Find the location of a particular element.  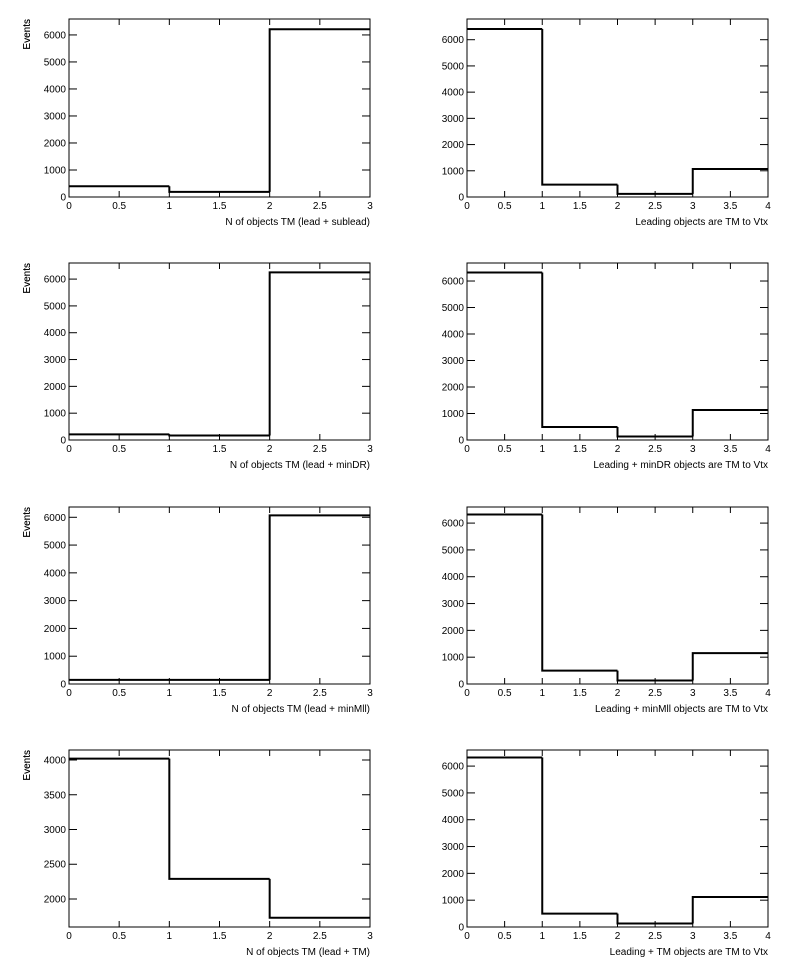

y-tick-label: 2500 is located at coordinates (55, 865).